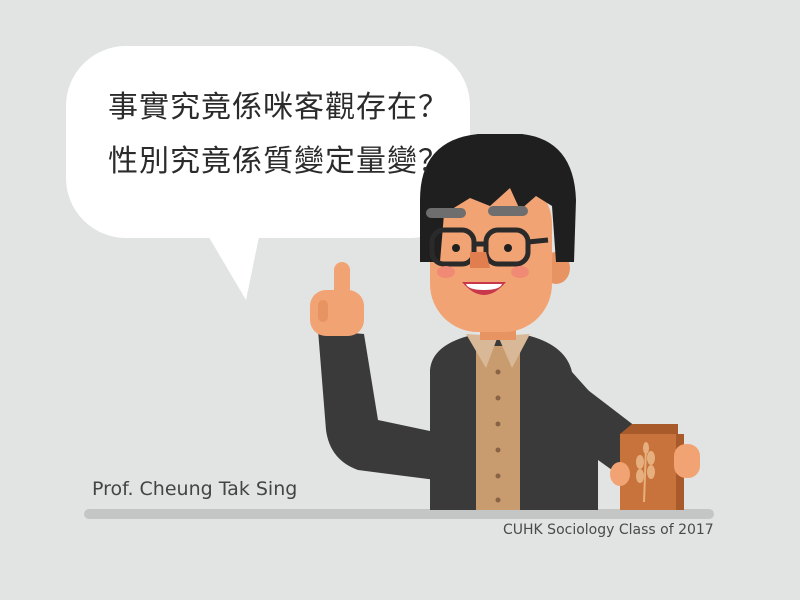  Describe the element at coordinates (482, 351) in the screenshot. I see `shirt-collar` at that location.